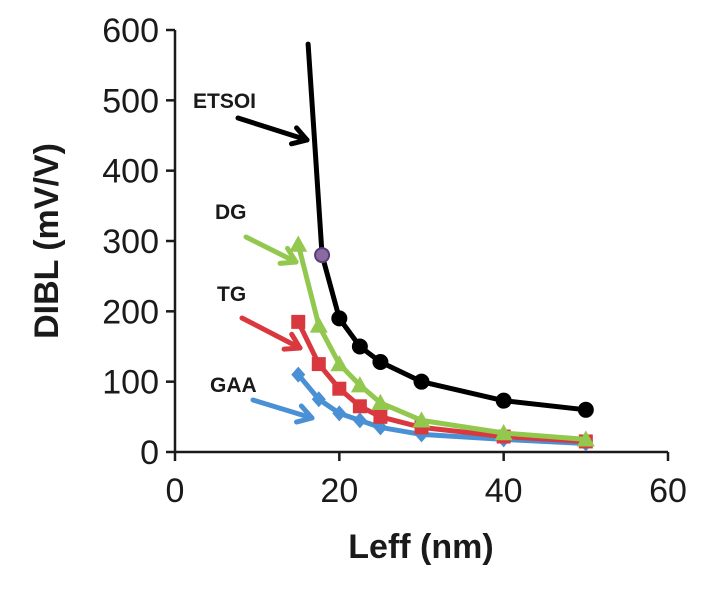 This screenshot has height=598, width=728. What do you see at coordinates (130, 312) in the screenshot?
I see `y-tick-label: 200` at bounding box center [130, 312].